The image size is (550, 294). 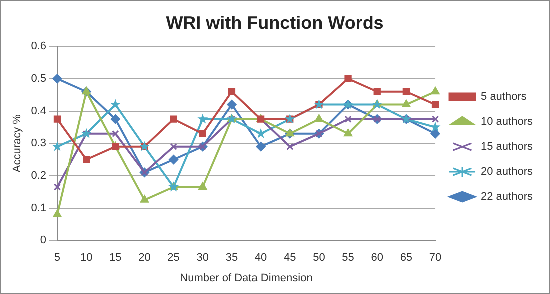 I want to click on x-tick-label: 15, so click(x=116, y=258).